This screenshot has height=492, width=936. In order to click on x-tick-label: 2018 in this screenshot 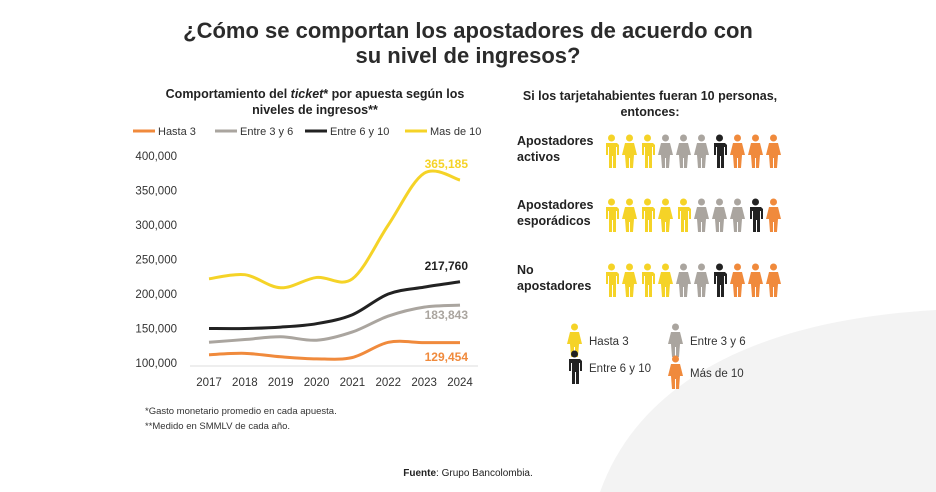, I will do `click(245, 383)`.